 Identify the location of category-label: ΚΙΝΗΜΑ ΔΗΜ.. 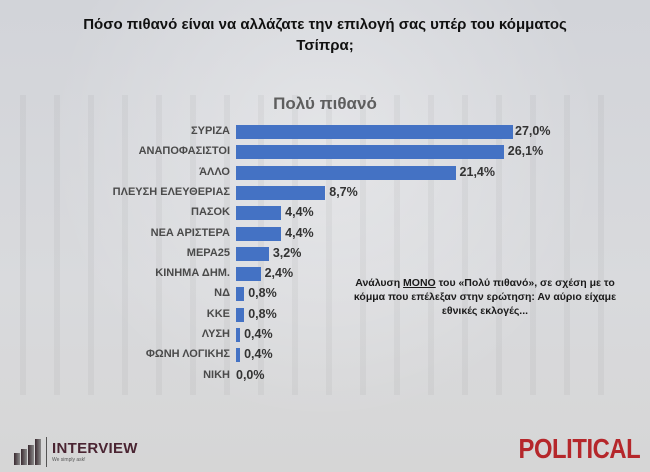
(192, 273).